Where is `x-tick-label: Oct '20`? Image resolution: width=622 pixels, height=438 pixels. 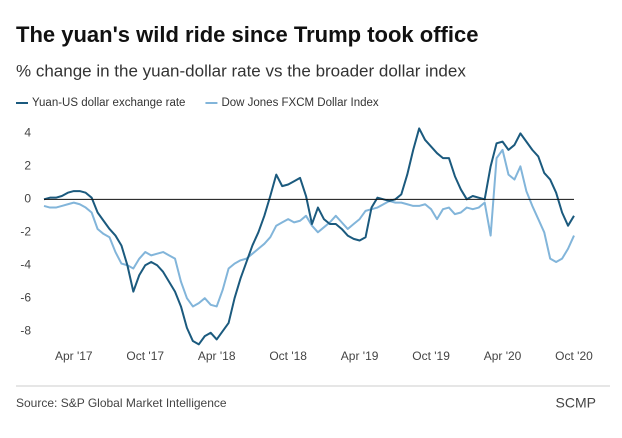
x-tick-label: Oct '20 is located at coordinates (574, 356).